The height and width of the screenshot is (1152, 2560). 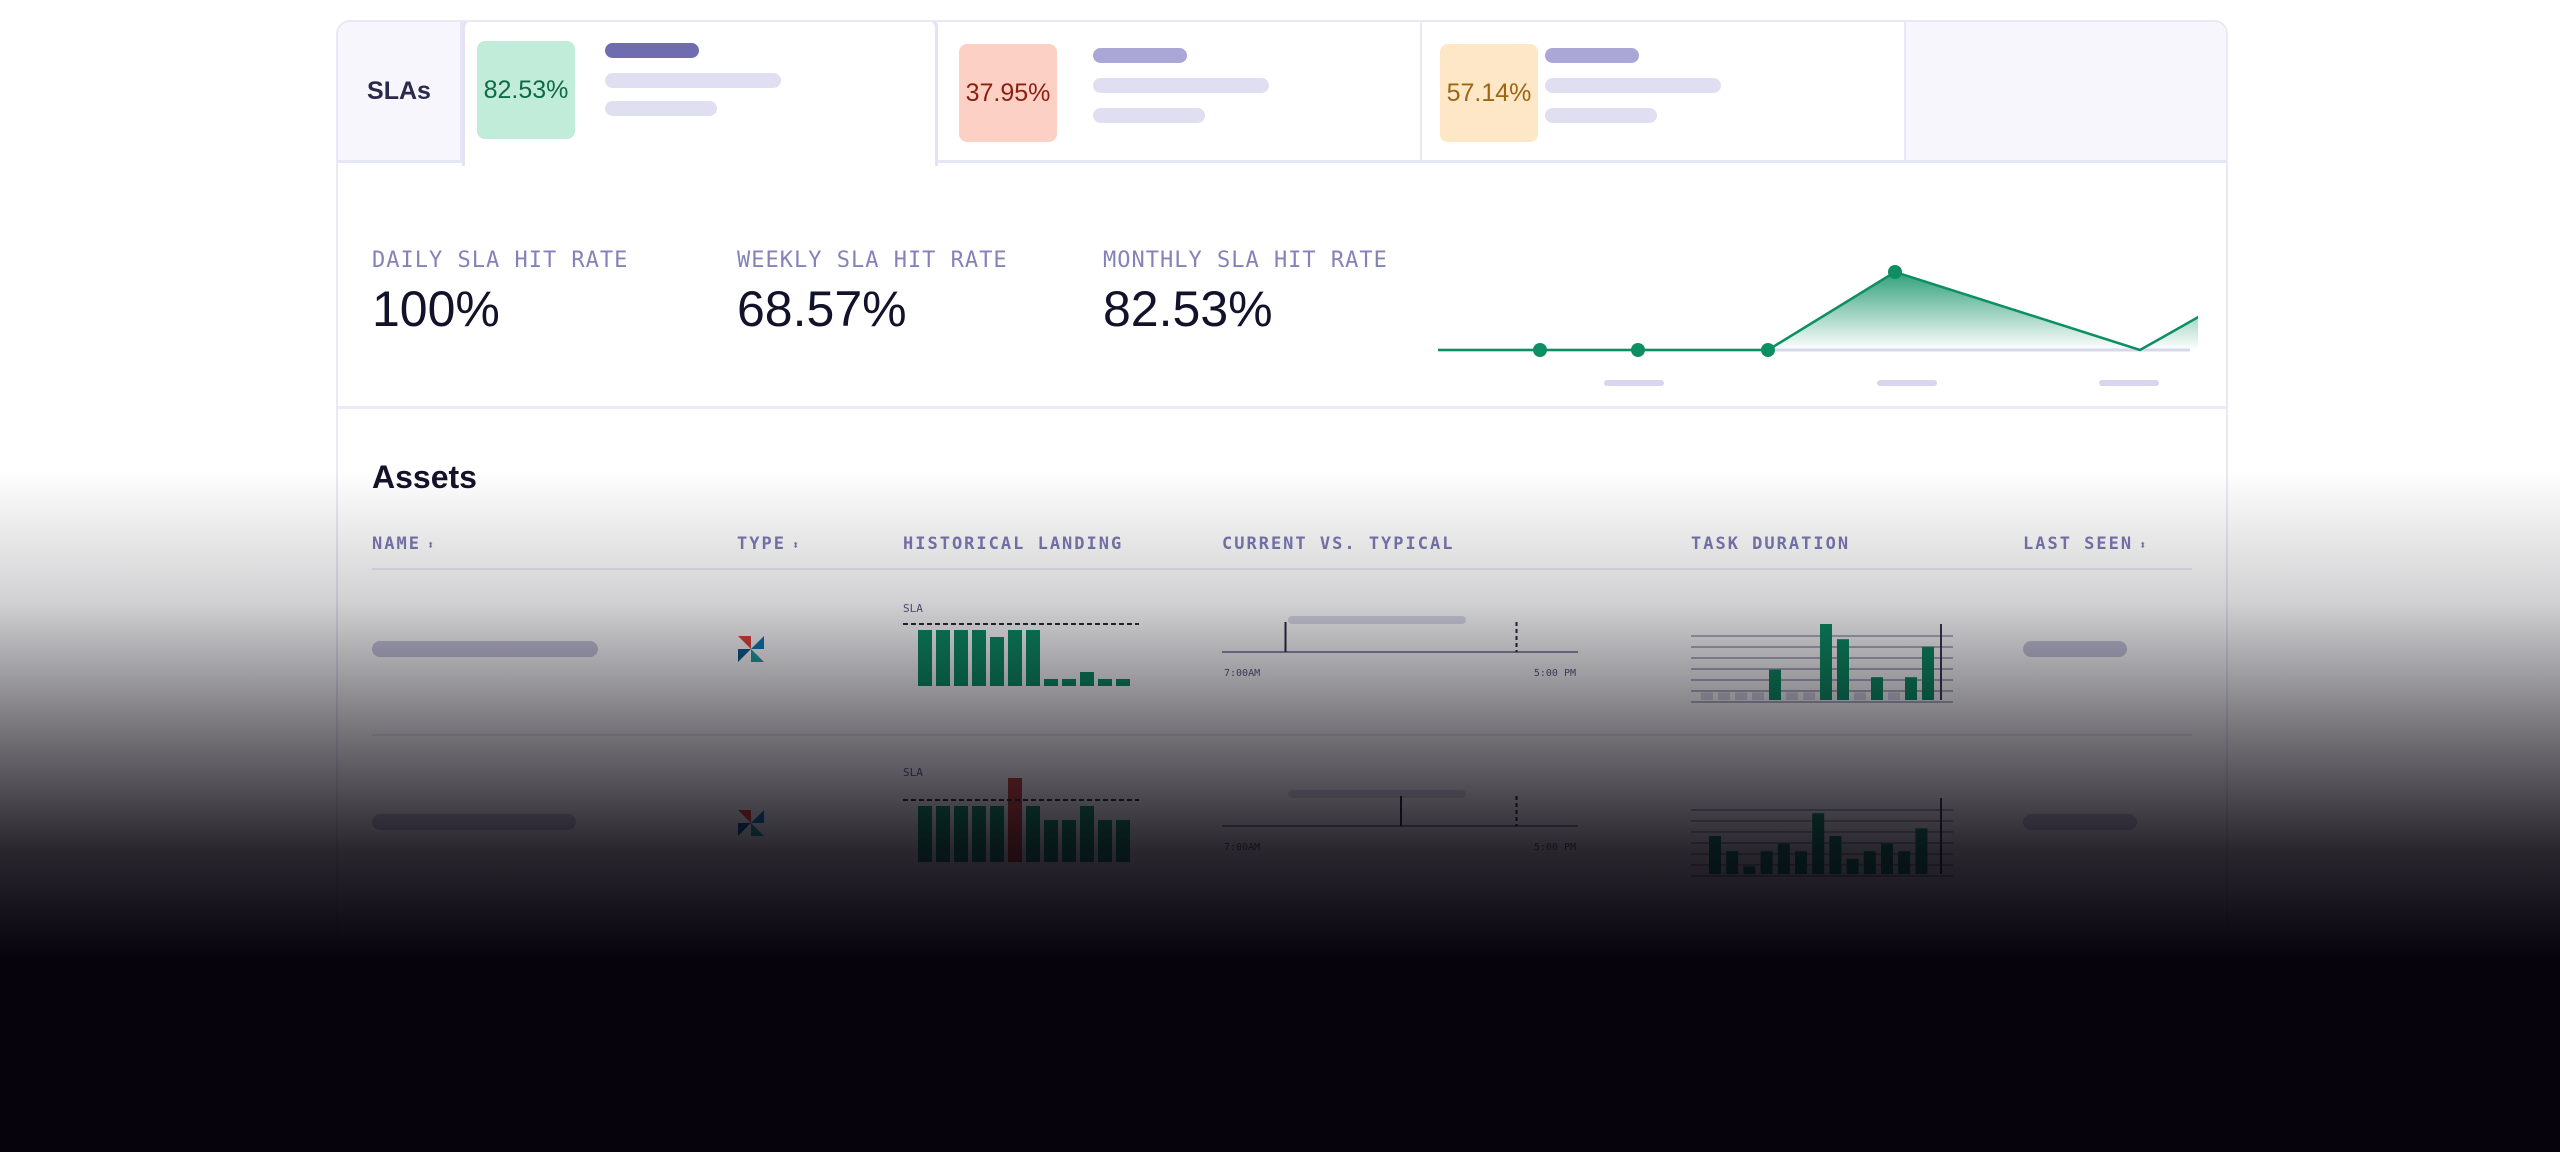 What do you see at coordinates (1771, 544) in the screenshot?
I see `col-header-task-duration: TASK DURATION` at bounding box center [1771, 544].